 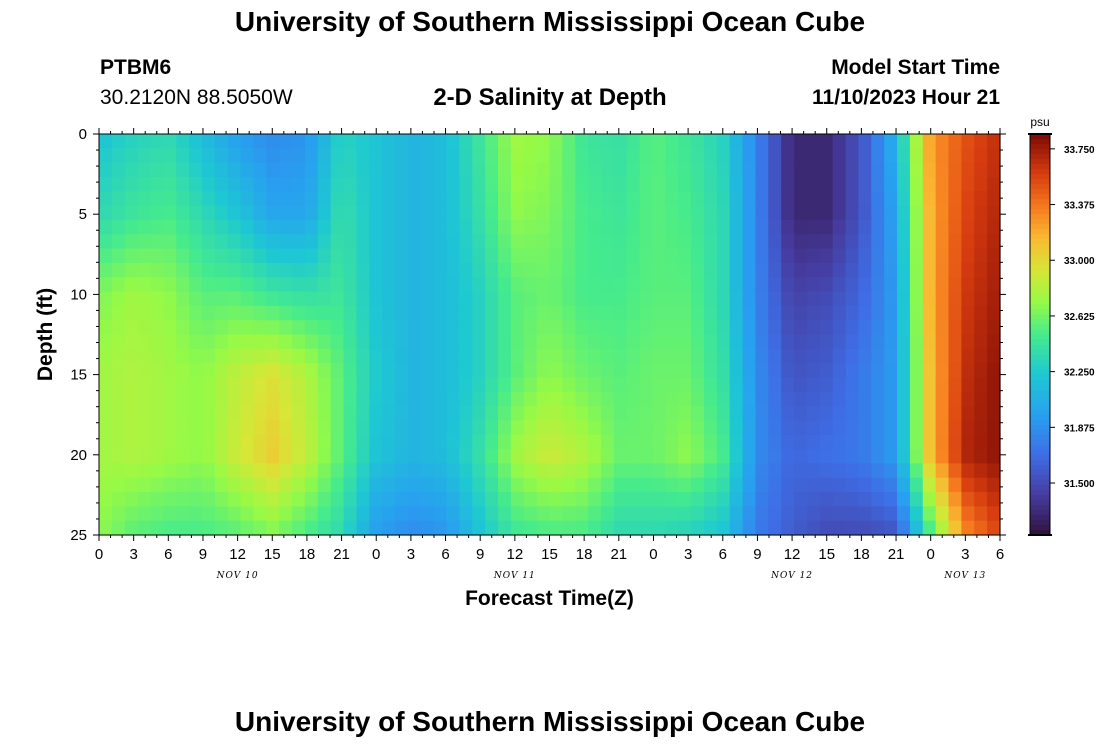 I want to click on colorbar-tick-label: 31.500, so click(x=1079, y=484).